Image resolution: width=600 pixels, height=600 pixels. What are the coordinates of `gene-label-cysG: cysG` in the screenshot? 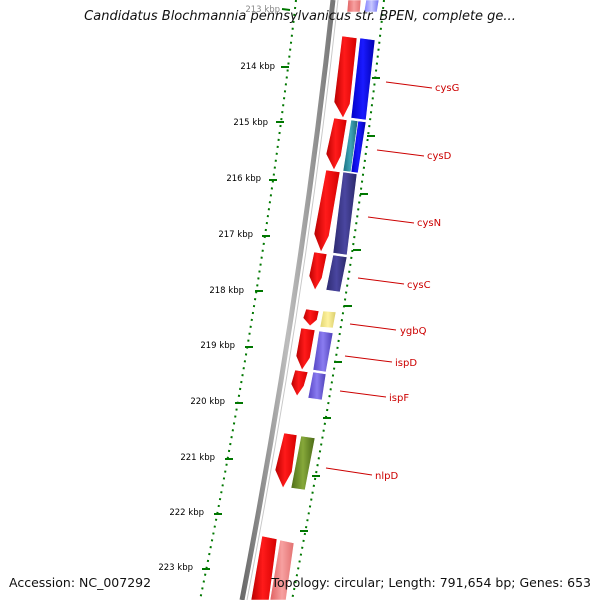 It's located at (447, 88).